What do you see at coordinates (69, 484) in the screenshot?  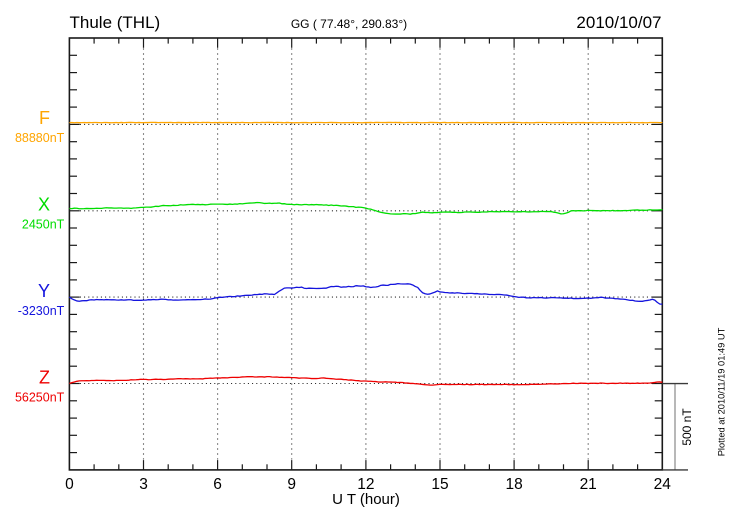 I see `svg-text: 0` at bounding box center [69, 484].